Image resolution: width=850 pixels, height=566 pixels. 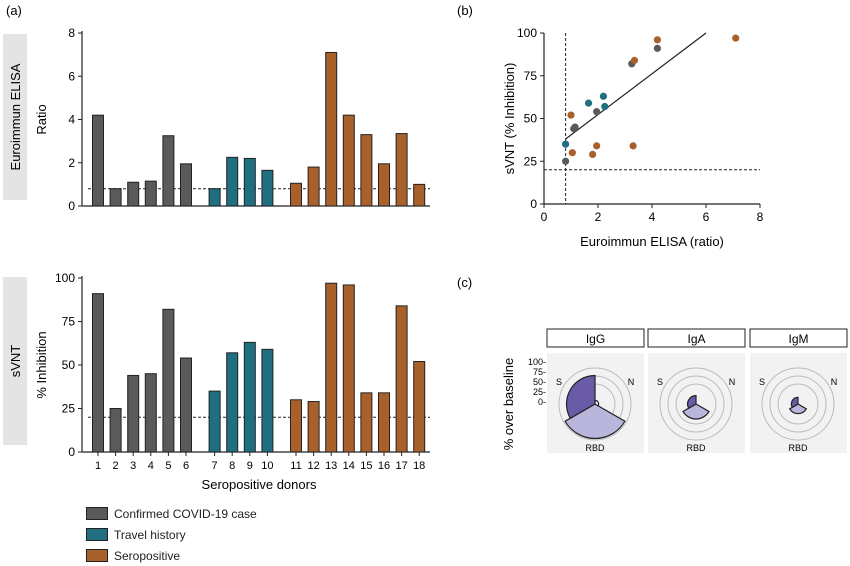 What do you see at coordinates (595, 421) in the screenshot?
I see `radial-igg-rbd-wedge` at bounding box center [595, 421].